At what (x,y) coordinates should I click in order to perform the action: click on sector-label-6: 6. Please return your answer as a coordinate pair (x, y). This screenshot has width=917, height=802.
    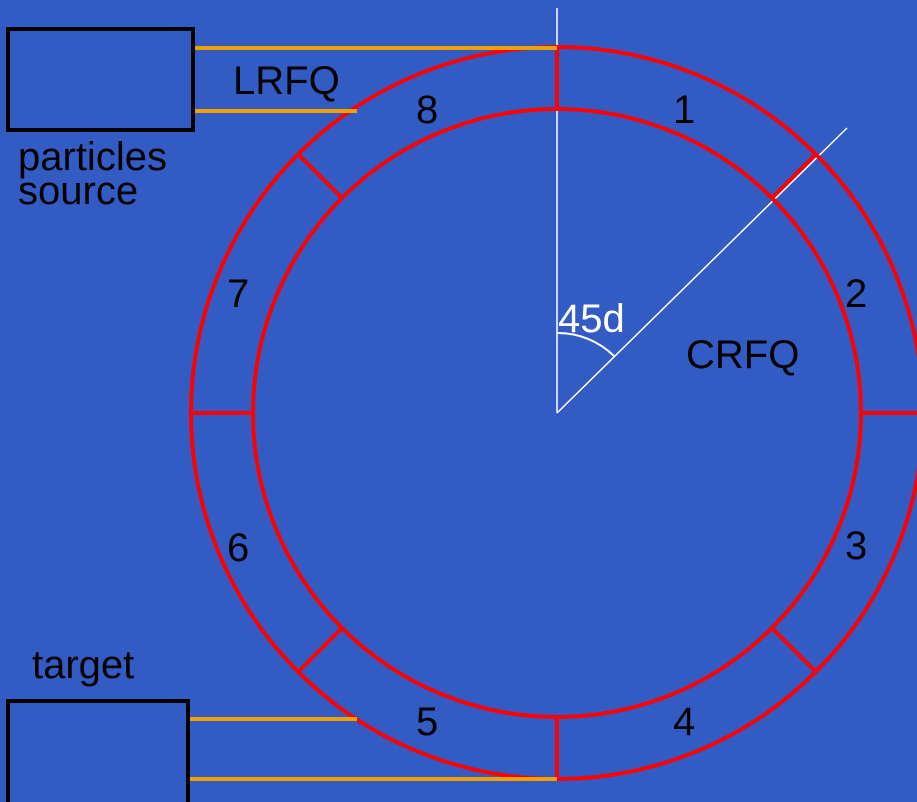
    Looking at the image, I should click on (238, 548).